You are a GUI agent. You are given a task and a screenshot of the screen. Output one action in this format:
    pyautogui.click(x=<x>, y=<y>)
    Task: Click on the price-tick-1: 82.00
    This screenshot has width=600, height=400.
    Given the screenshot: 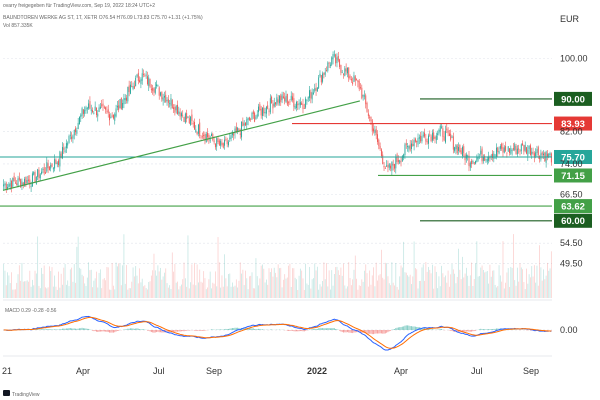 What is the action you would take?
    pyautogui.click(x=571, y=131)
    